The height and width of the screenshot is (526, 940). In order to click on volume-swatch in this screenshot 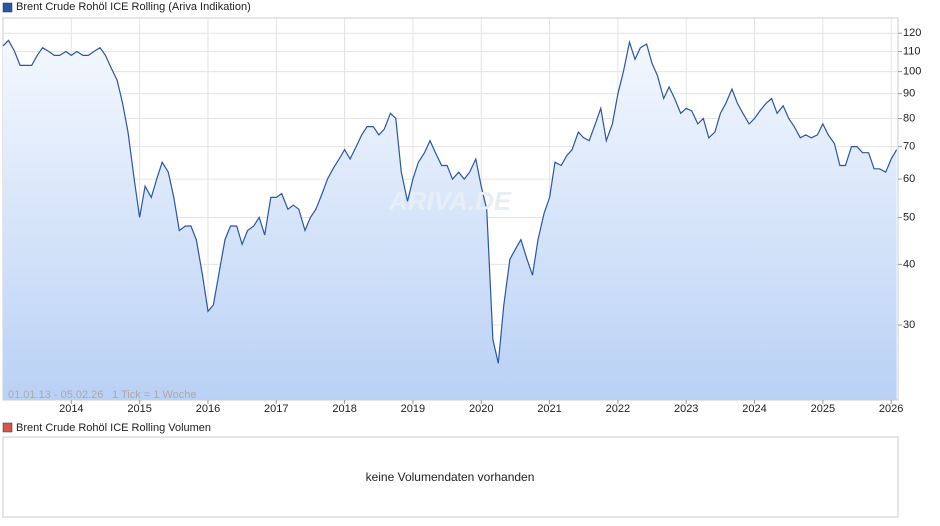, I will do `click(7, 427)`.